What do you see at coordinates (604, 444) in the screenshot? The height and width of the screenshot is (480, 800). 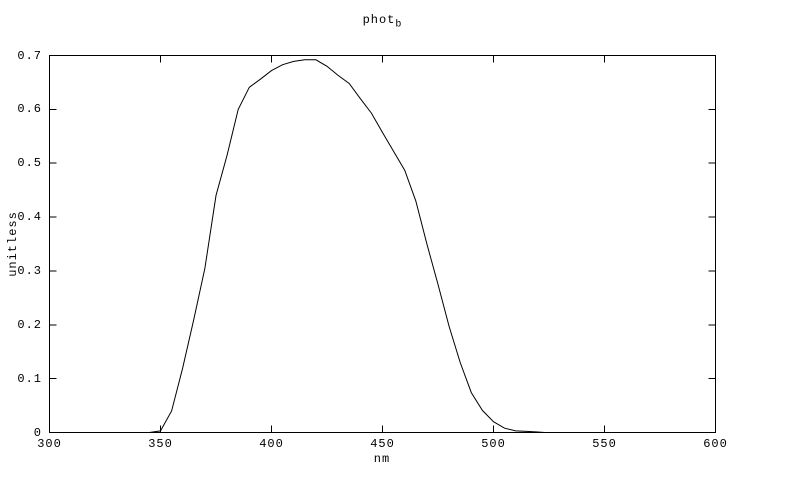 I see `x-tick-label: 550` at bounding box center [604, 444].